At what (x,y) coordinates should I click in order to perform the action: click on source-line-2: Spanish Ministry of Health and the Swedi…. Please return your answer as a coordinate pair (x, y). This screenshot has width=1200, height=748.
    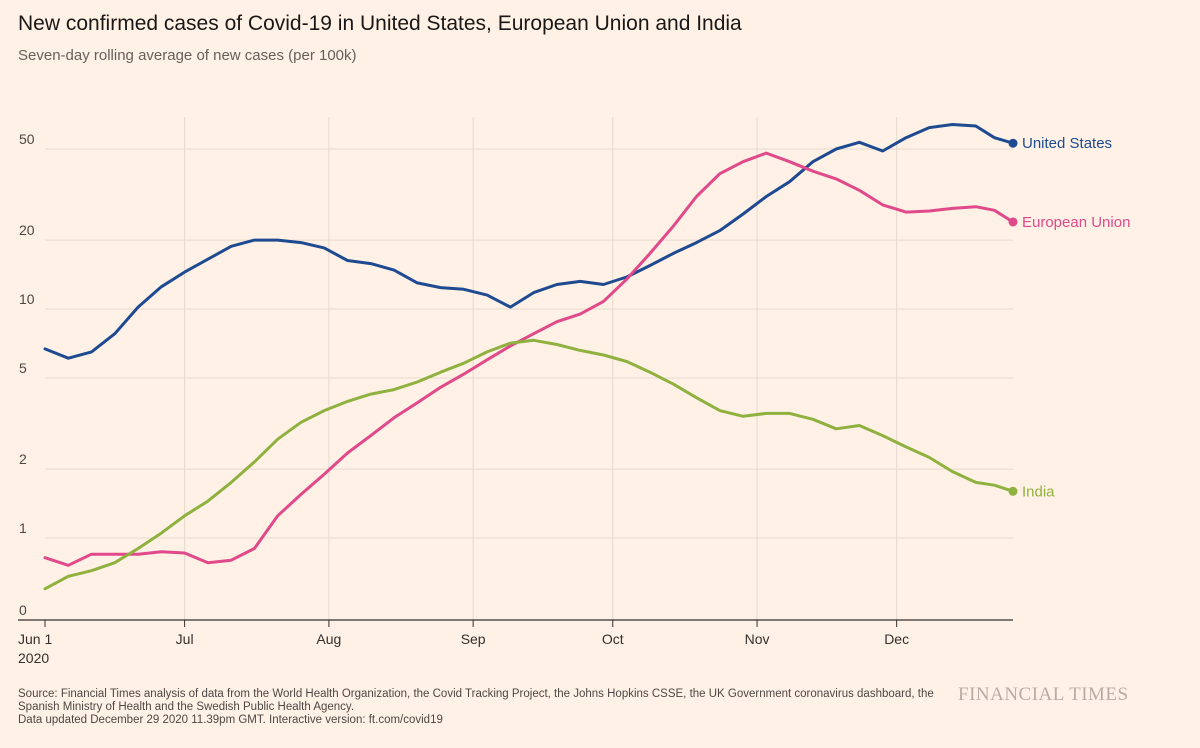
    Looking at the image, I should click on (186, 707).